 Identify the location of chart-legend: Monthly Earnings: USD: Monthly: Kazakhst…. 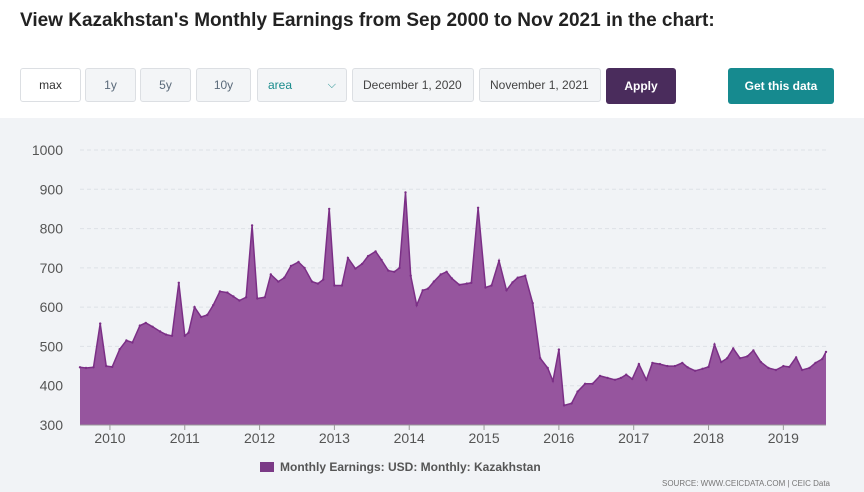
(400, 467).